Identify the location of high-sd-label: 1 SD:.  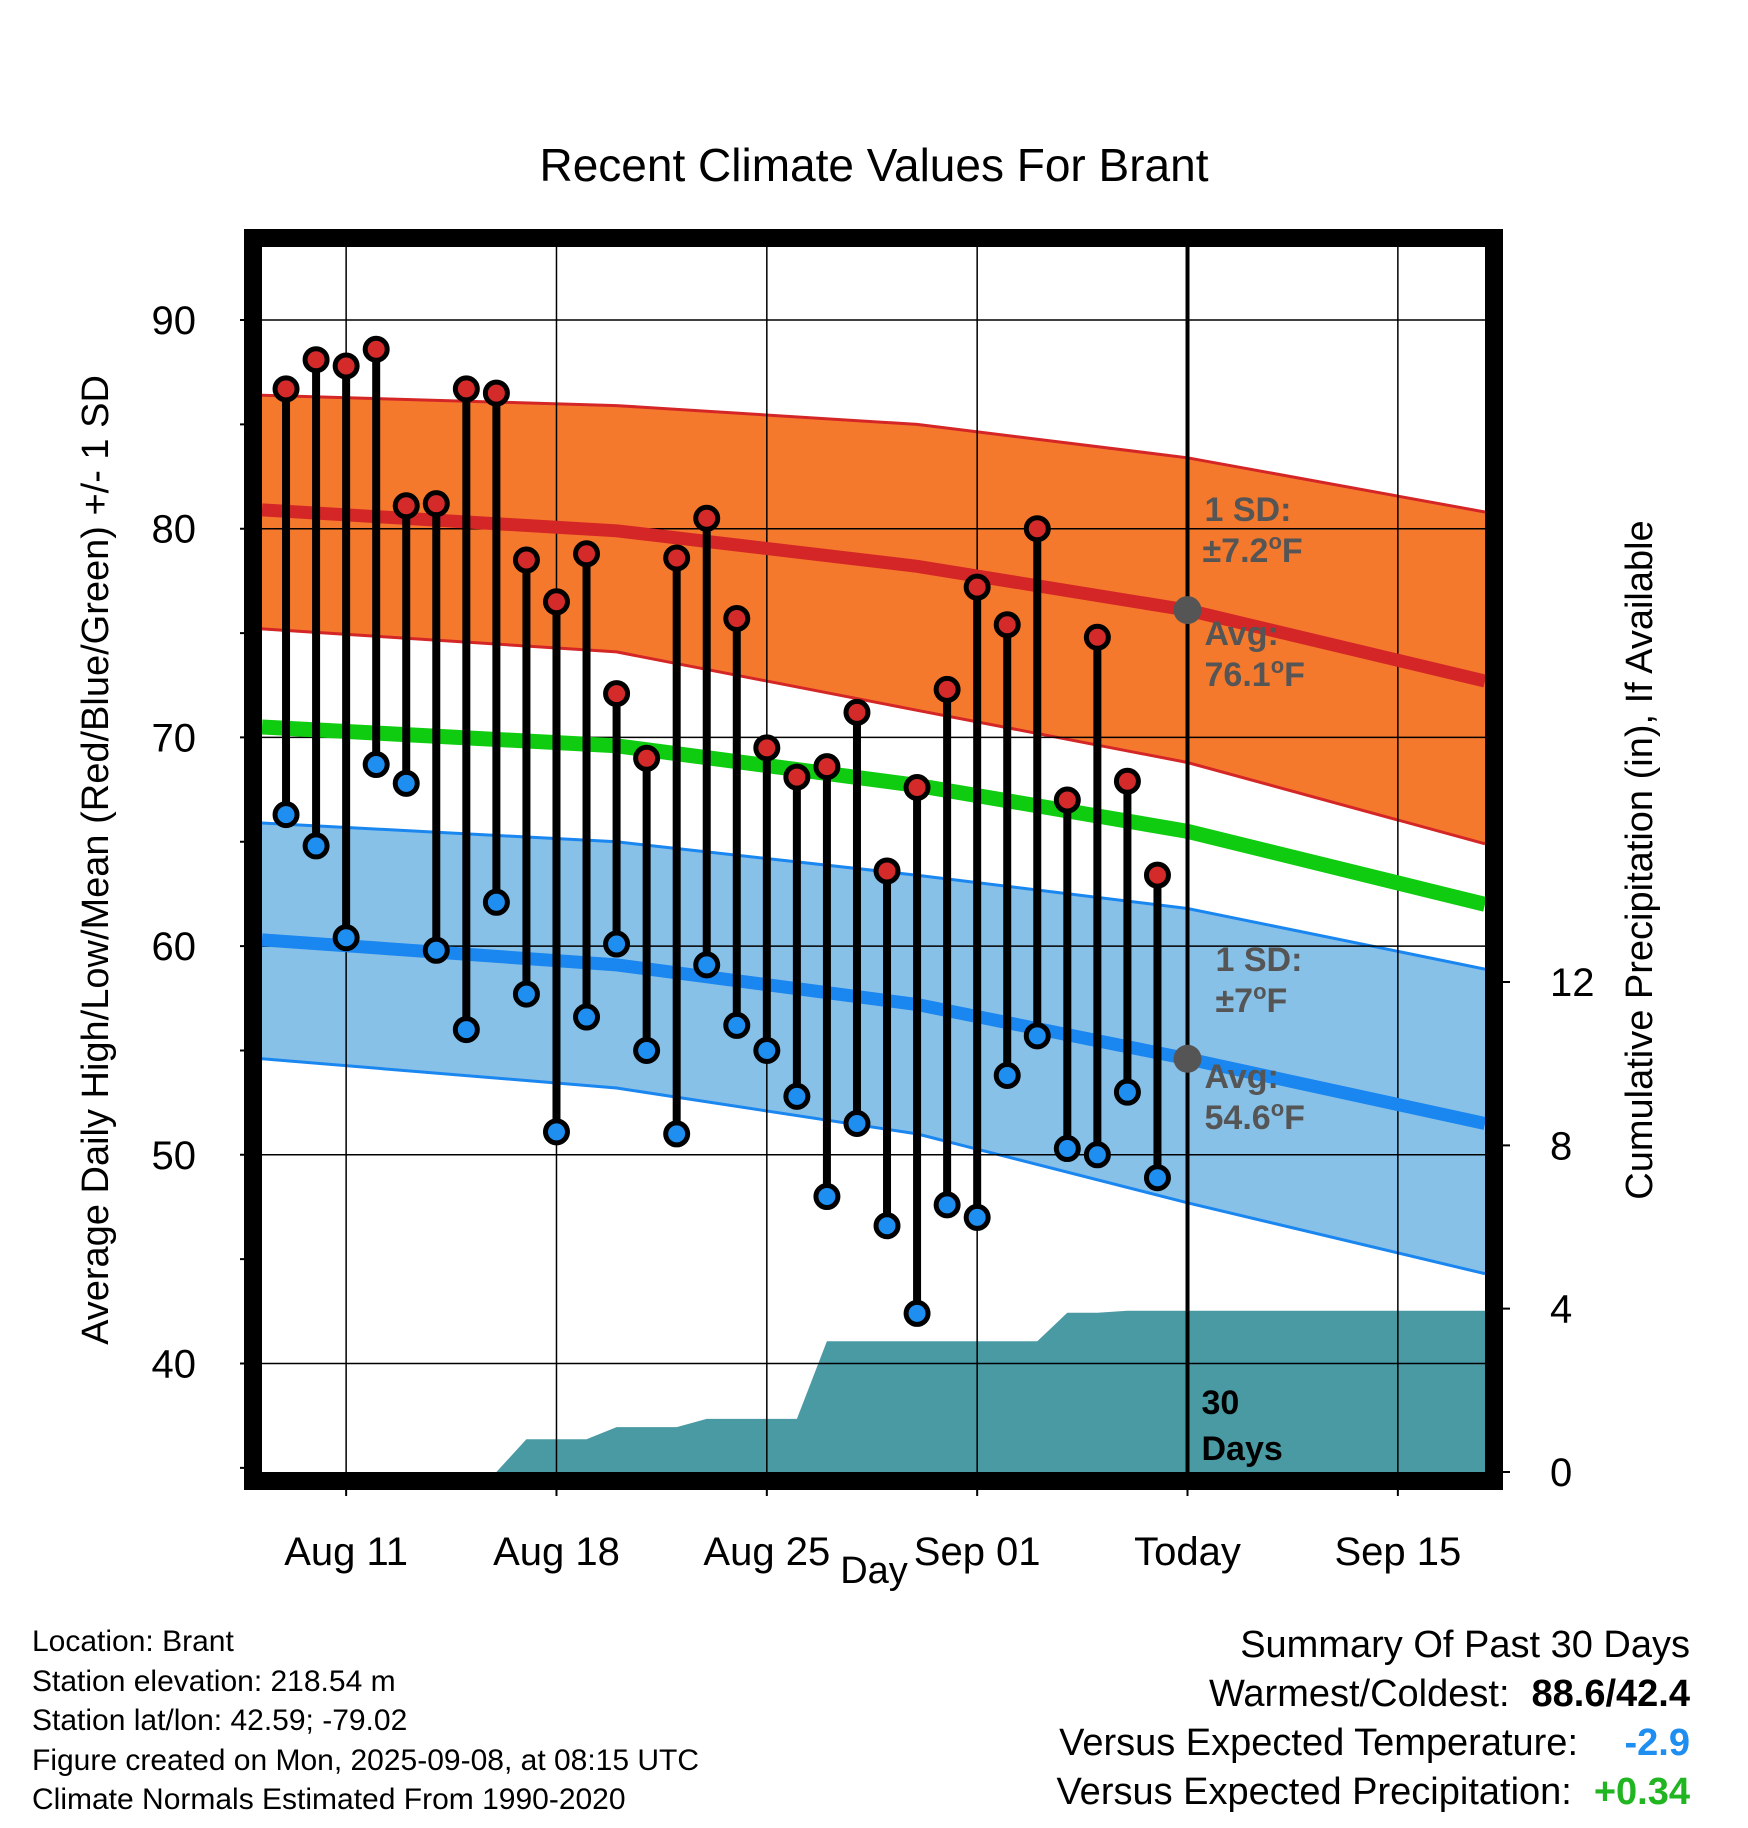
(1248, 510).